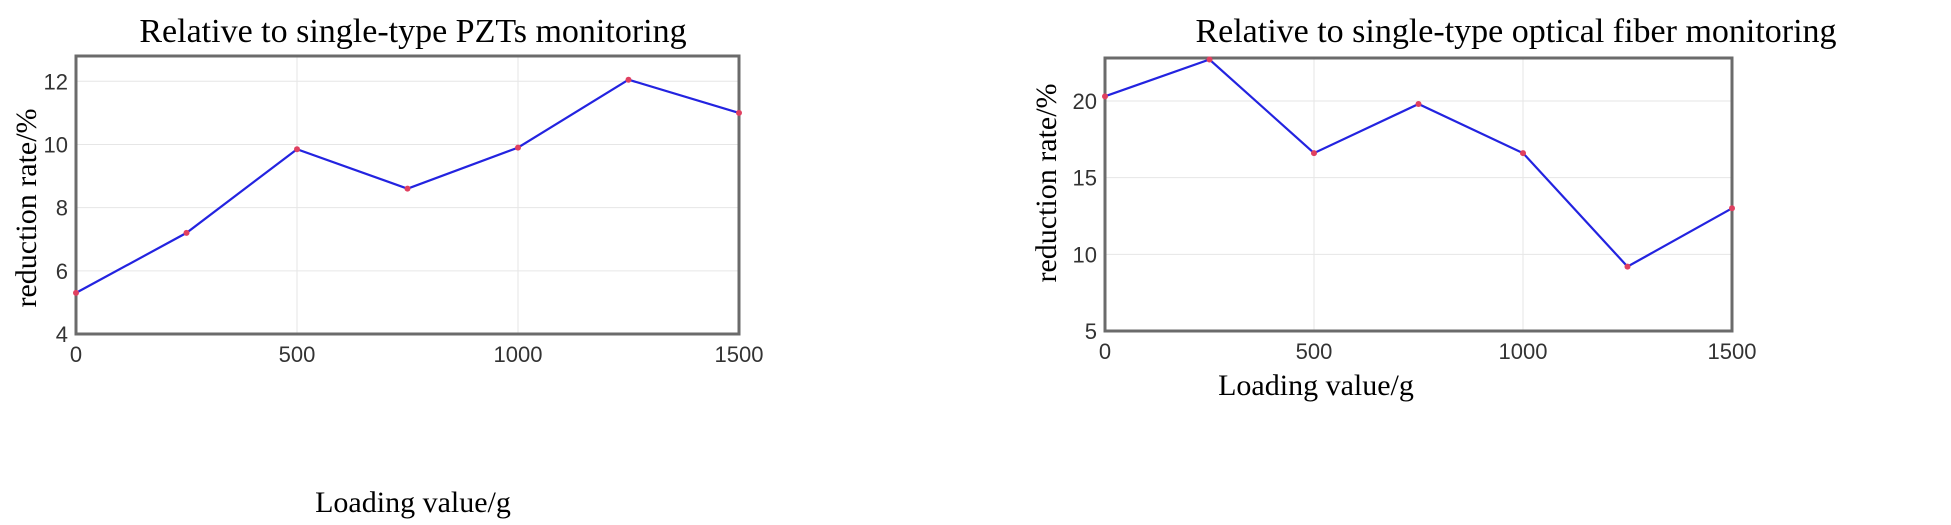  Describe the element at coordinates (1085, 101) in the screenshot. I see `y-tick-label: 20` at that location.